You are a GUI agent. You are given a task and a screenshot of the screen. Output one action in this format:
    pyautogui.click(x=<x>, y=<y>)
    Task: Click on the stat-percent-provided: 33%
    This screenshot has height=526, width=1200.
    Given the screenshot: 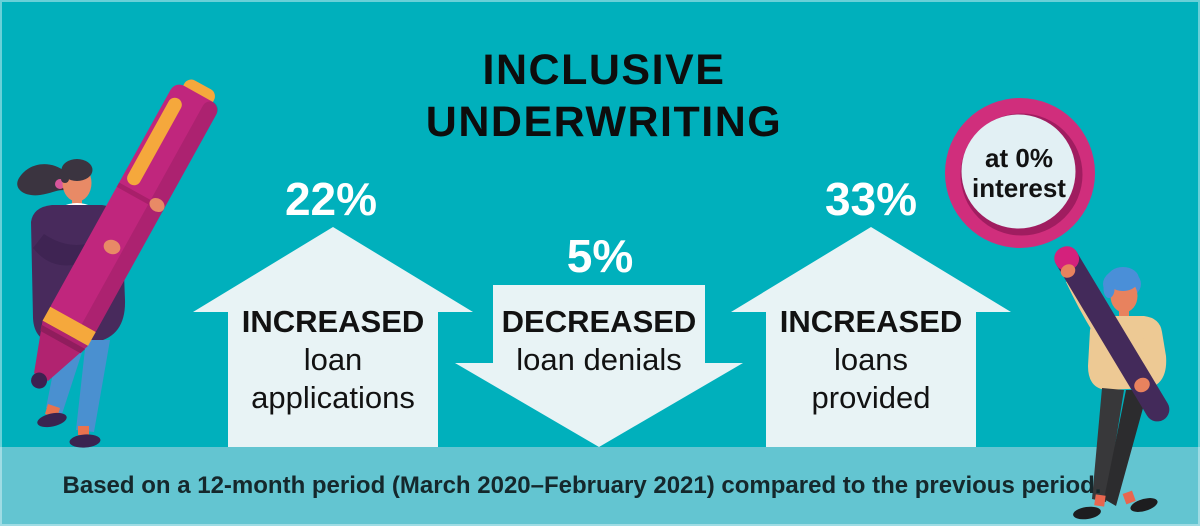 What is the action you would take?
    pyautogui.click(x=871, y=199)
    